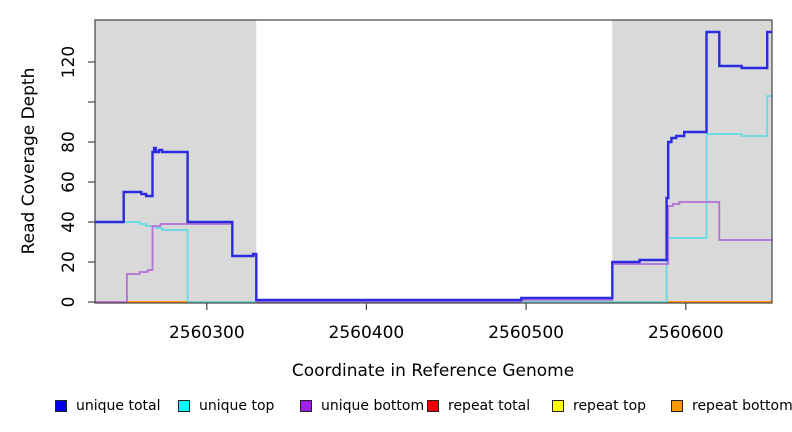 The height and width of the screenshot is (432, 792). What do you see at coordinates (69, 62) in the screenshot?
I see `y-tick-label: 120` at bounding box center [69, 62].